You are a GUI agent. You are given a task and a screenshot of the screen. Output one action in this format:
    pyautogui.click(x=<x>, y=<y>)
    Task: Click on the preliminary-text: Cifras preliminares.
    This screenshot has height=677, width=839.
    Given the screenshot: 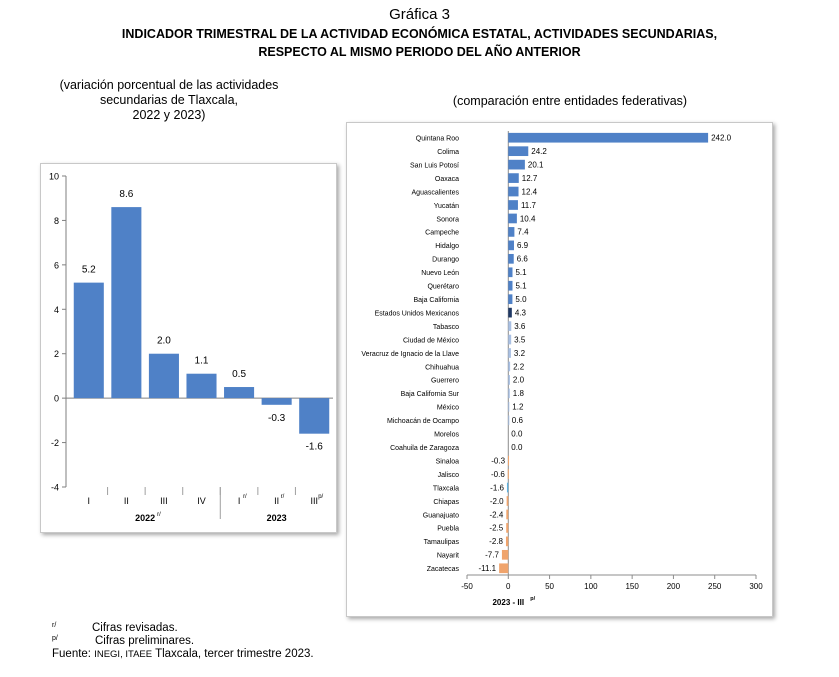 What is the action you would take?
    pyautogui.click(x=145, y=641)
    